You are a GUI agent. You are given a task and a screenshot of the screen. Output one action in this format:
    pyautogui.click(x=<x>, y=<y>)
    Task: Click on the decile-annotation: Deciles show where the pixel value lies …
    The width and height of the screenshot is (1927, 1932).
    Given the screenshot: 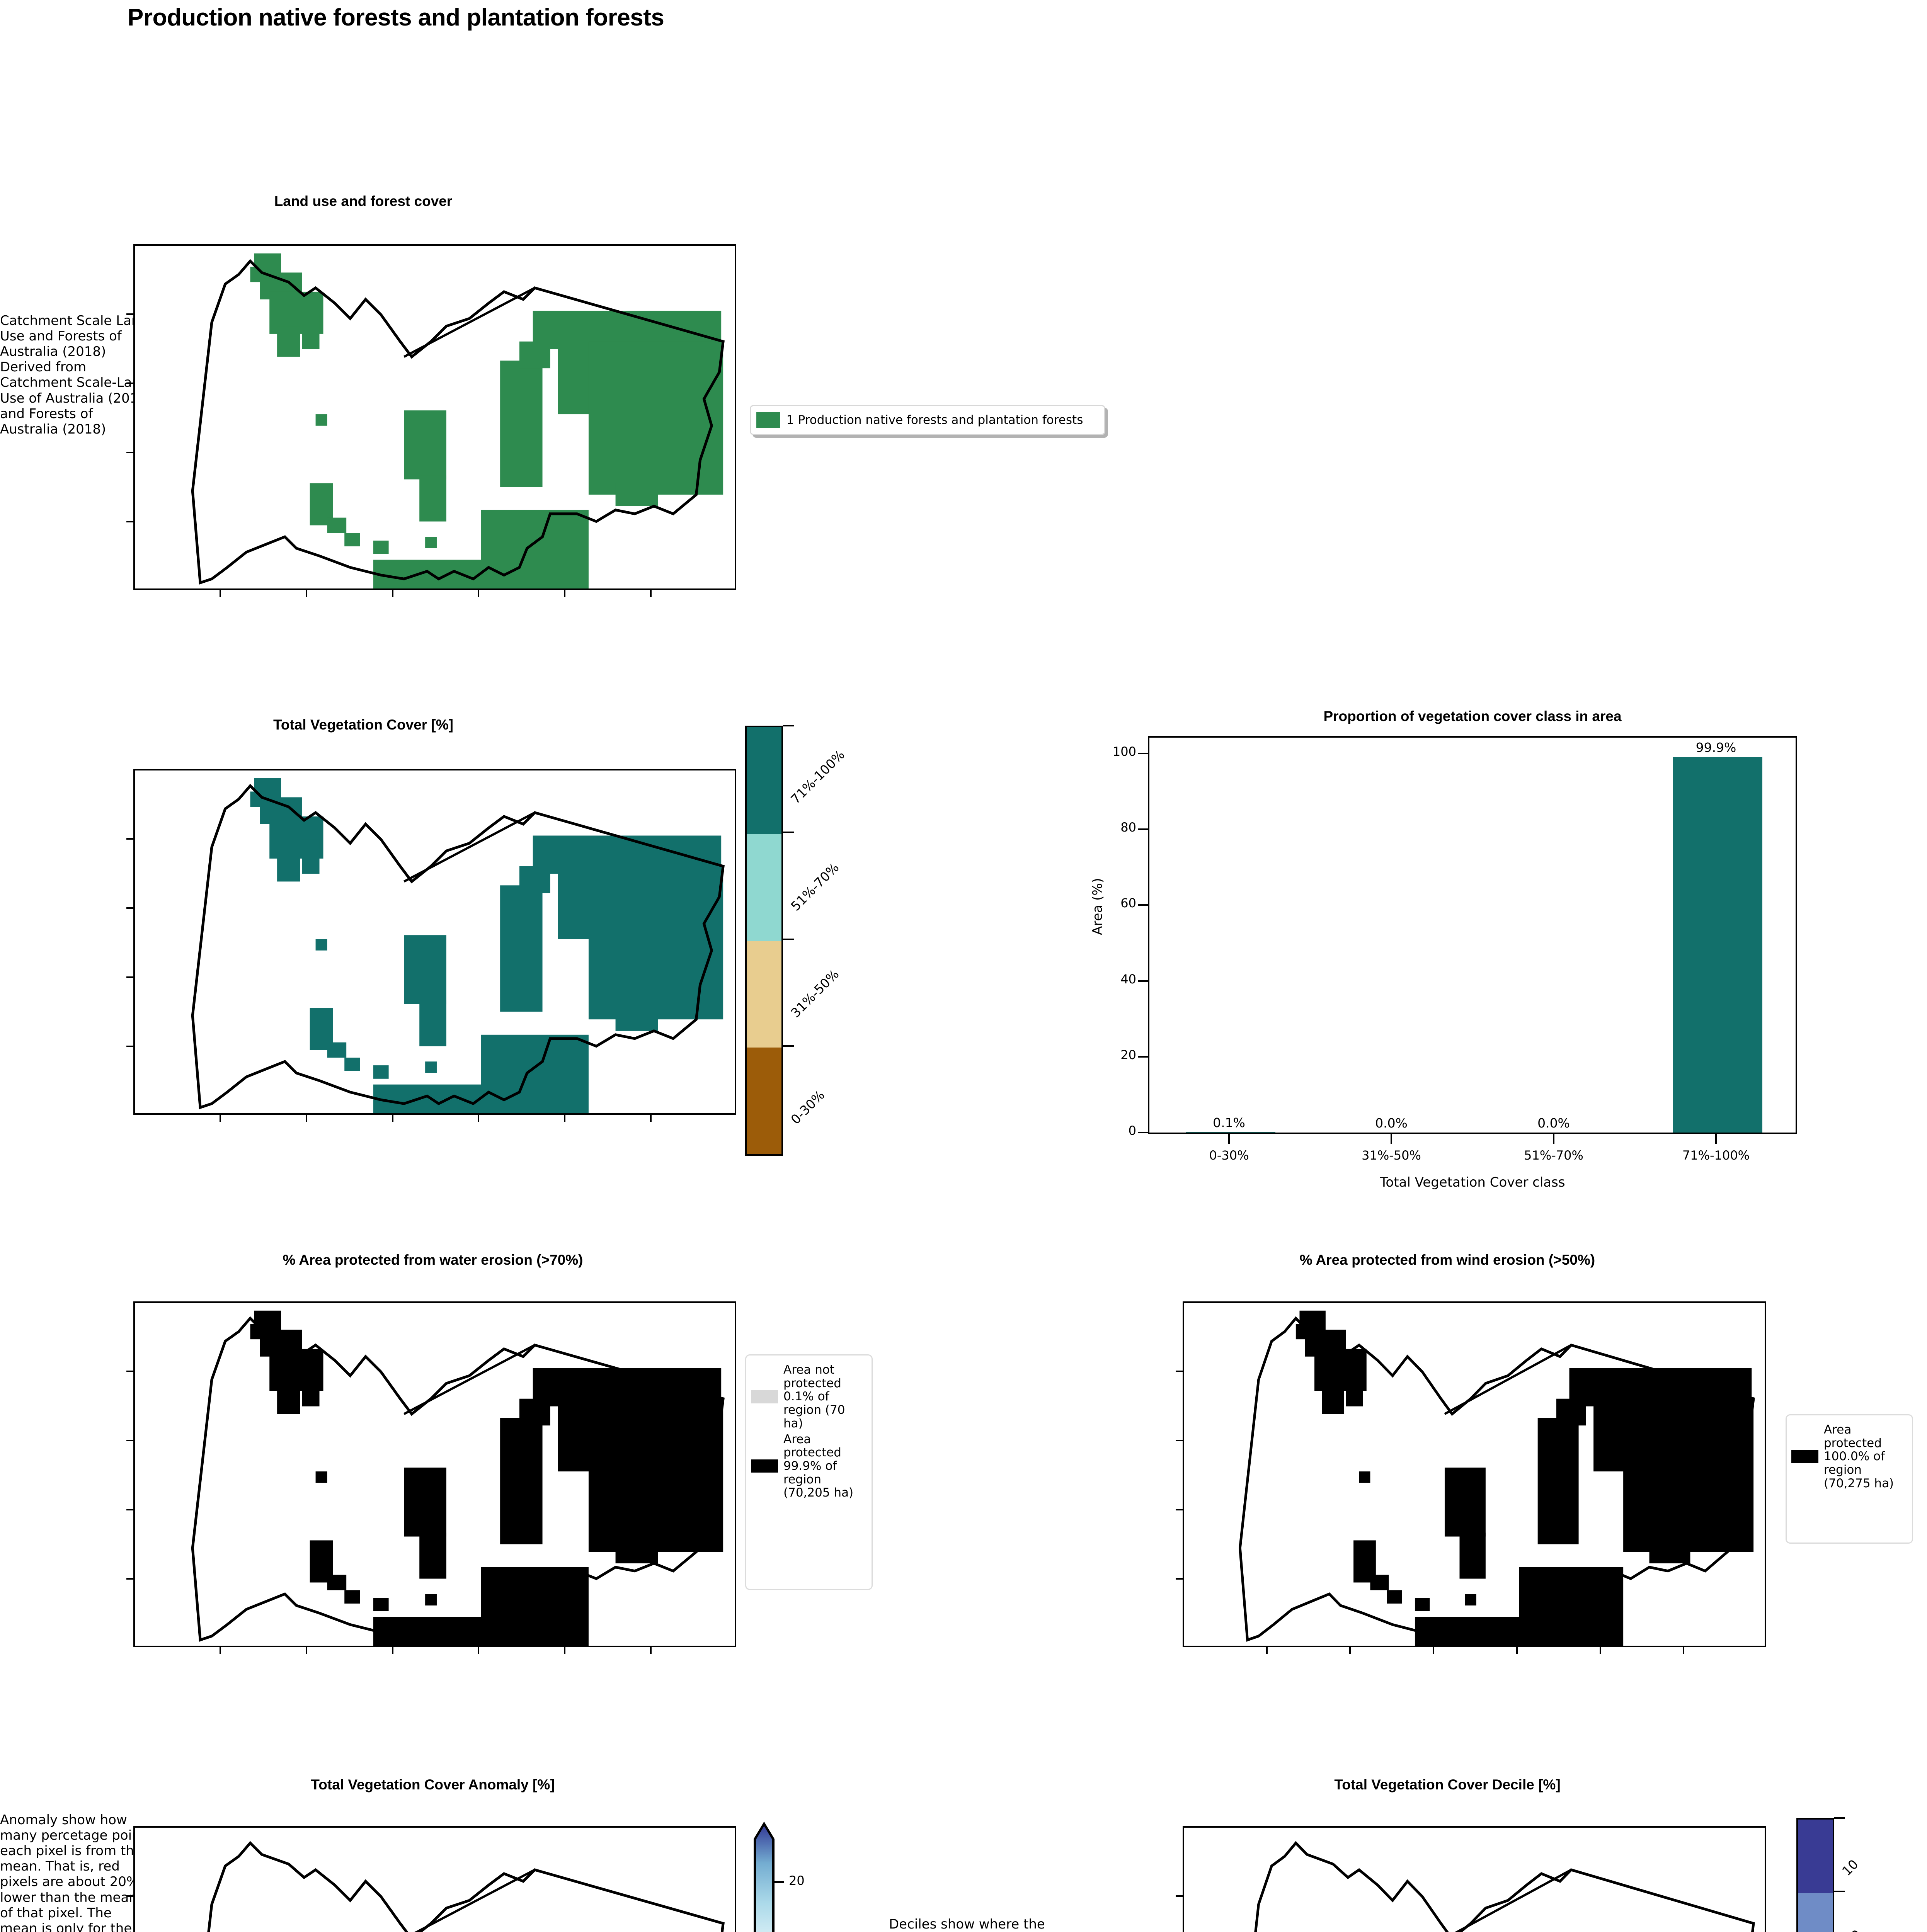 What is the action you would take?
    pyautogui.click(x=967, y=1925)
    